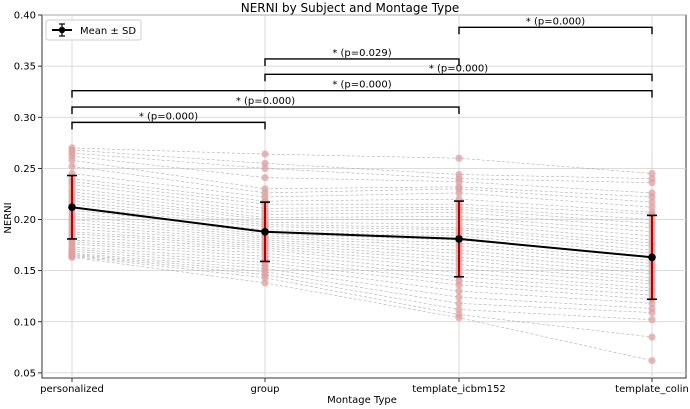  What do you see at coordinates (8, 217) in the screenshot?
I see `y-axis-label: NERNI` at bounding box center [8, 217].